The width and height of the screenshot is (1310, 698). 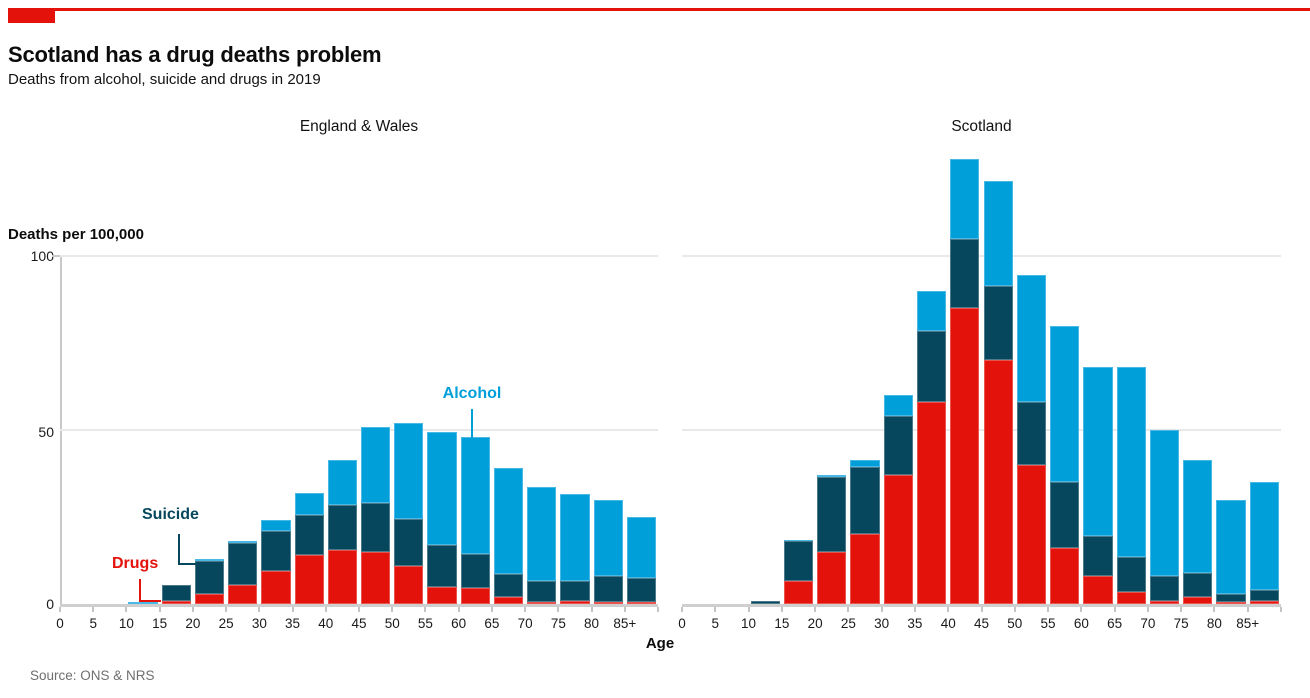 What do you see at coordinates (981, 126) in the screenshot?
I see `panel-title-scotland: Scotland` at bounding box center [981, 126].